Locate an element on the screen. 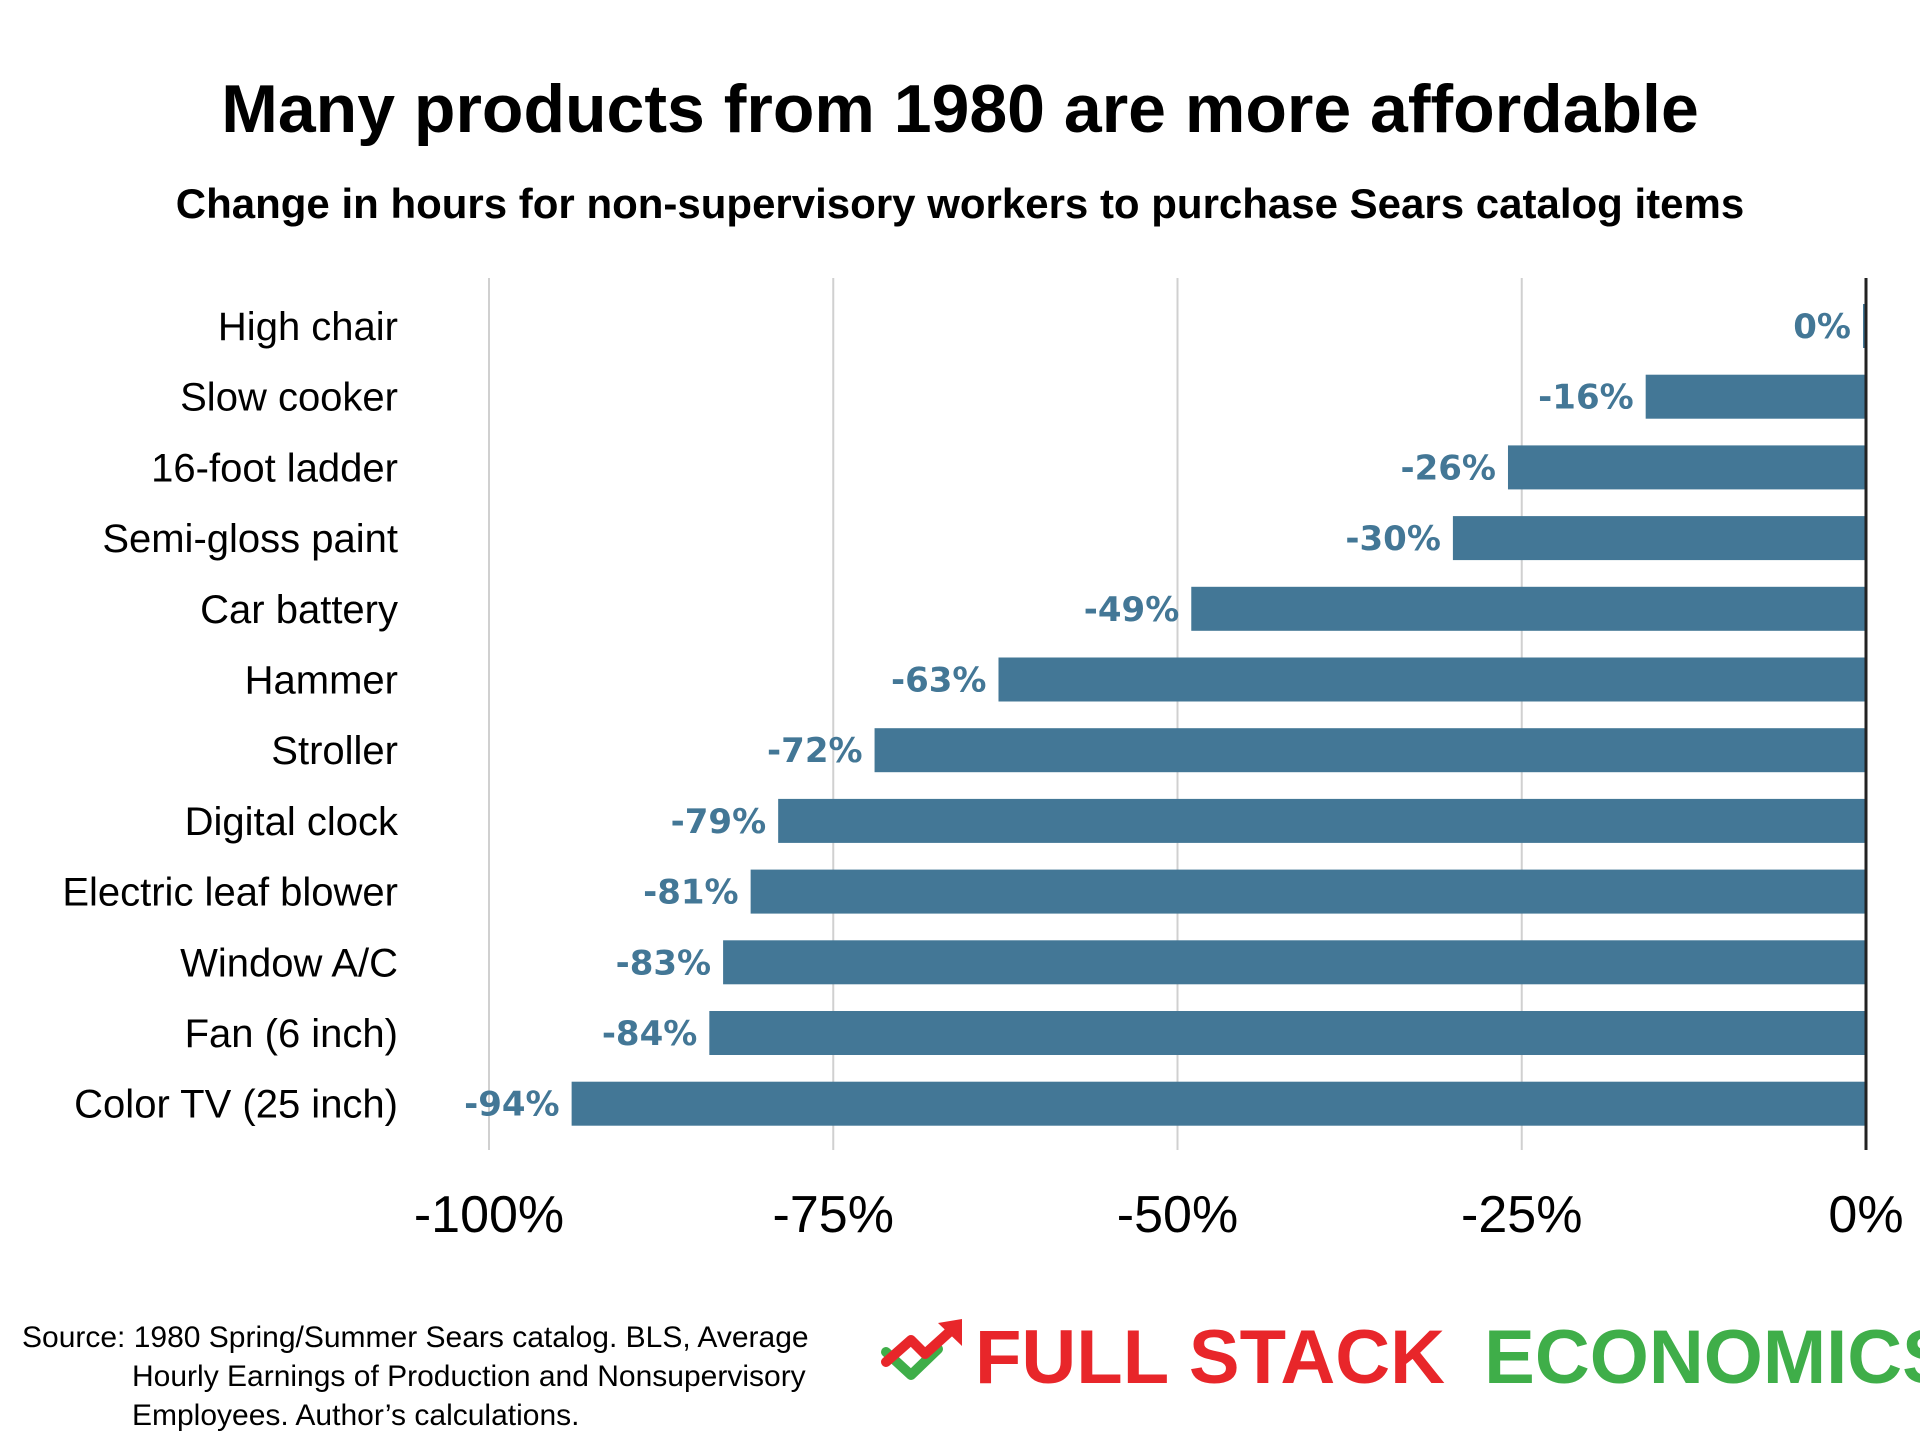 Image resolution: width=1920 pixels, height=1440 pixels. data-label: 0% is located at coordinates (1822, 327).